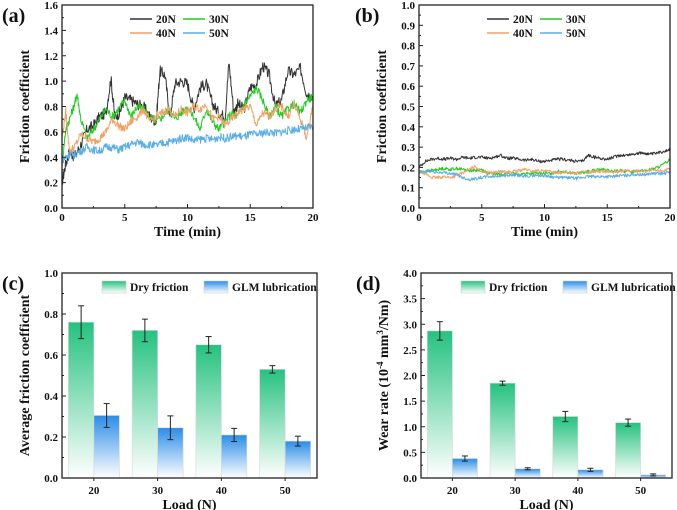  I want to click on y-tick-label: 0.9, so click(408, 26).